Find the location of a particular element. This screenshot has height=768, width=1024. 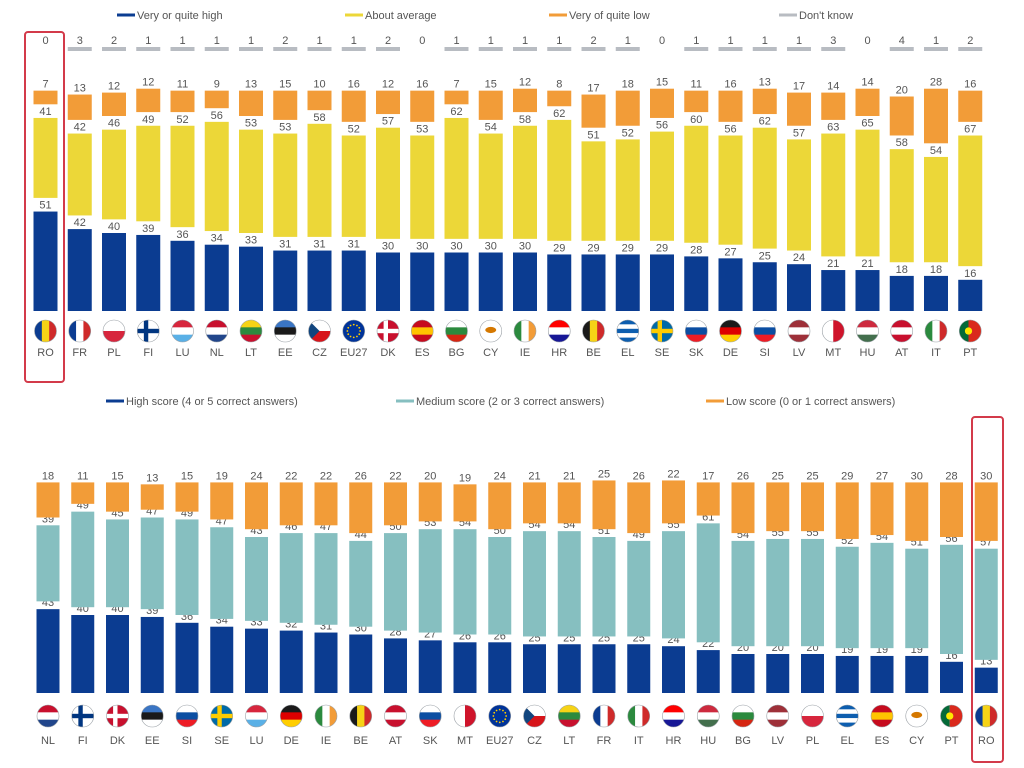

bar-very-of-quite-low-el is located at coordinates (627, 108).